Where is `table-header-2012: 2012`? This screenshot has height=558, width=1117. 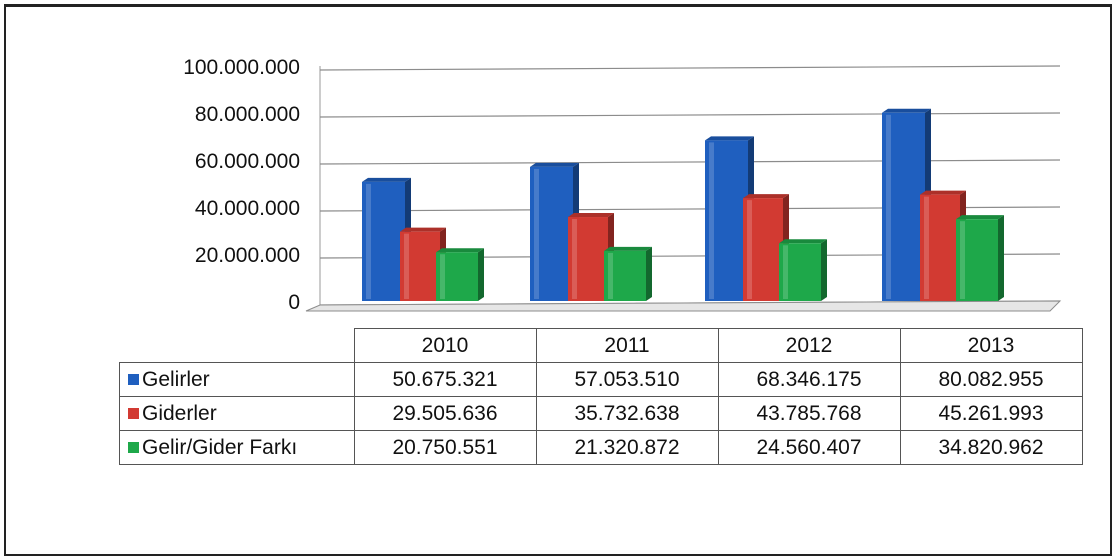 table-header-2012: 2012 is located at coordinates (809, 345).